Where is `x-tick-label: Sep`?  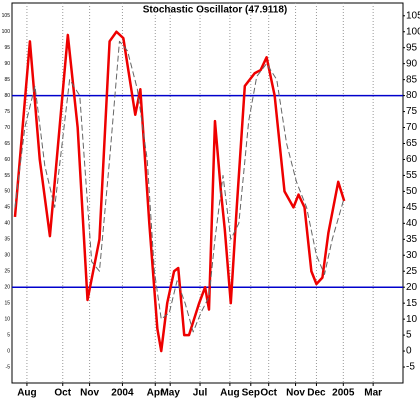
x-tick-label: Sep is located at coordinates (251, 393).